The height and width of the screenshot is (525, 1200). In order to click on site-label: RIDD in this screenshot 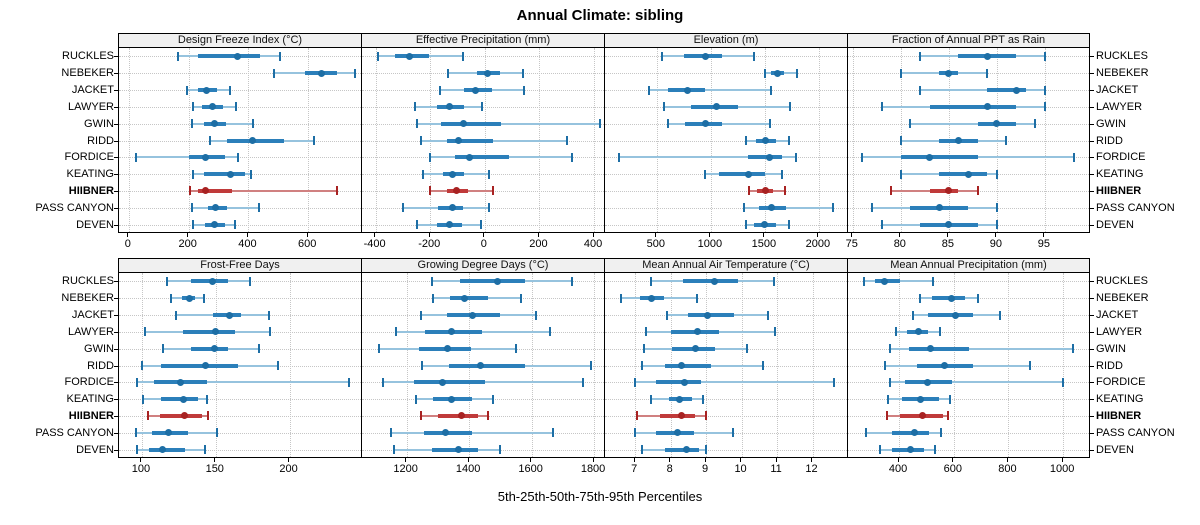, I will do `click(100, 365)`.